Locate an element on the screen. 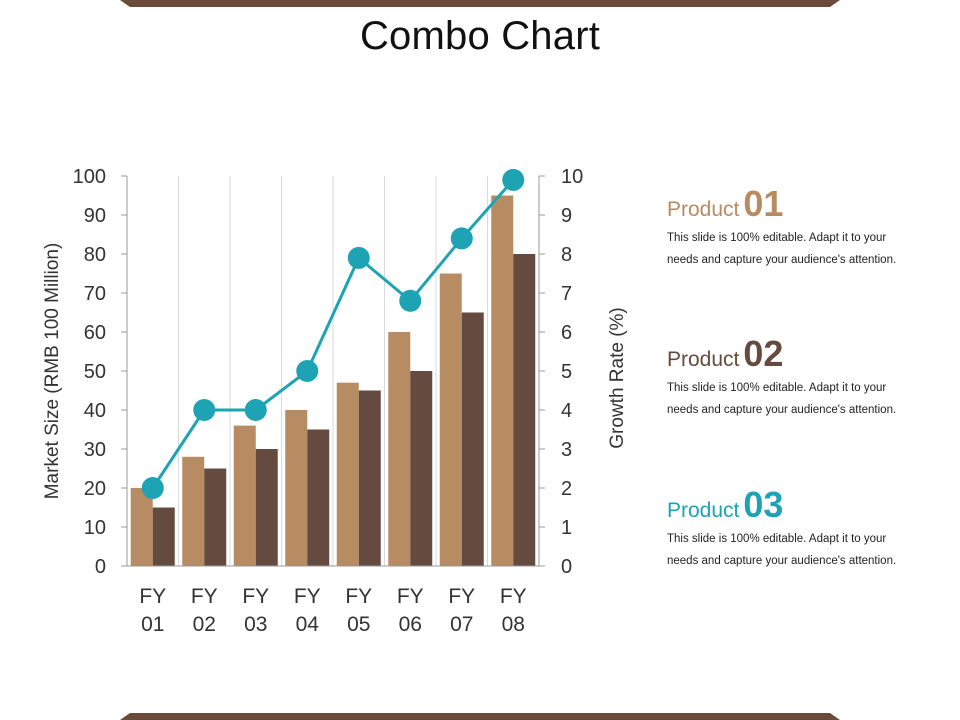 The image size is (960, 720). top-band-shape is located at coordinates (480, 3).